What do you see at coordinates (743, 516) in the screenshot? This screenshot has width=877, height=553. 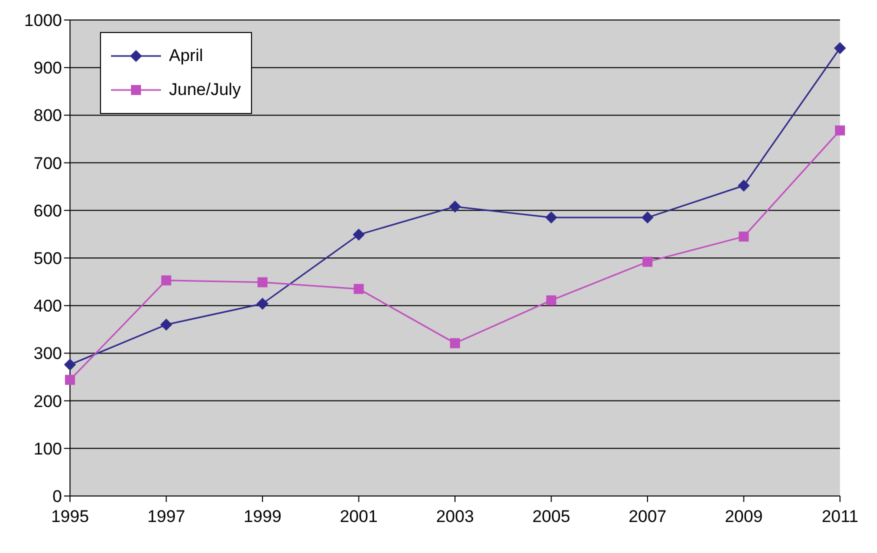 I see `x-tick-label: 2009` at bounding box center [743, 516].